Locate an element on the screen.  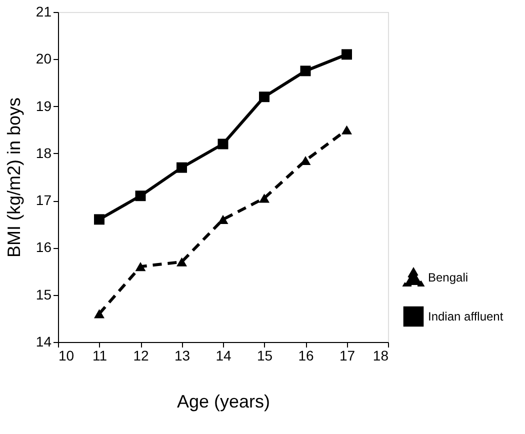
y-tick-label: 19 is located at coordinates (44, 106).